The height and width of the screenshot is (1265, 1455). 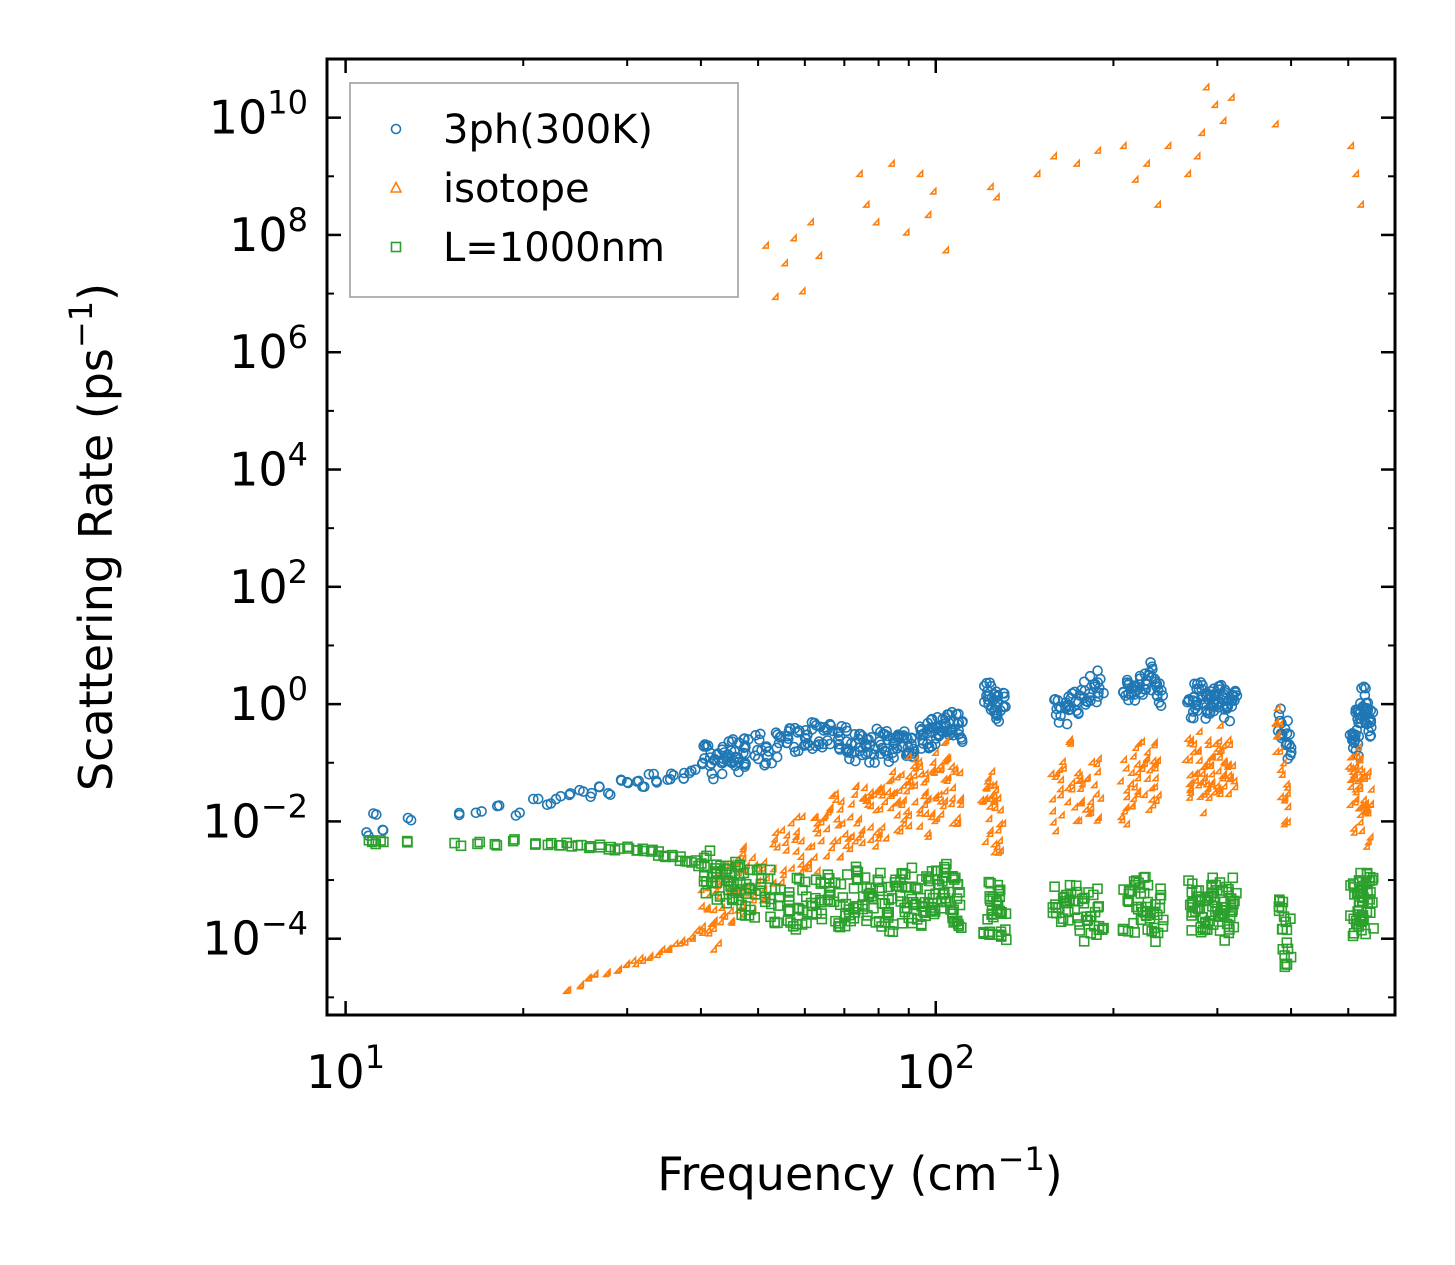 What do you see at coordinates (268, 466) in the screenshot?
I see `y-tick-label: 104` at bounding box center [268, 466].